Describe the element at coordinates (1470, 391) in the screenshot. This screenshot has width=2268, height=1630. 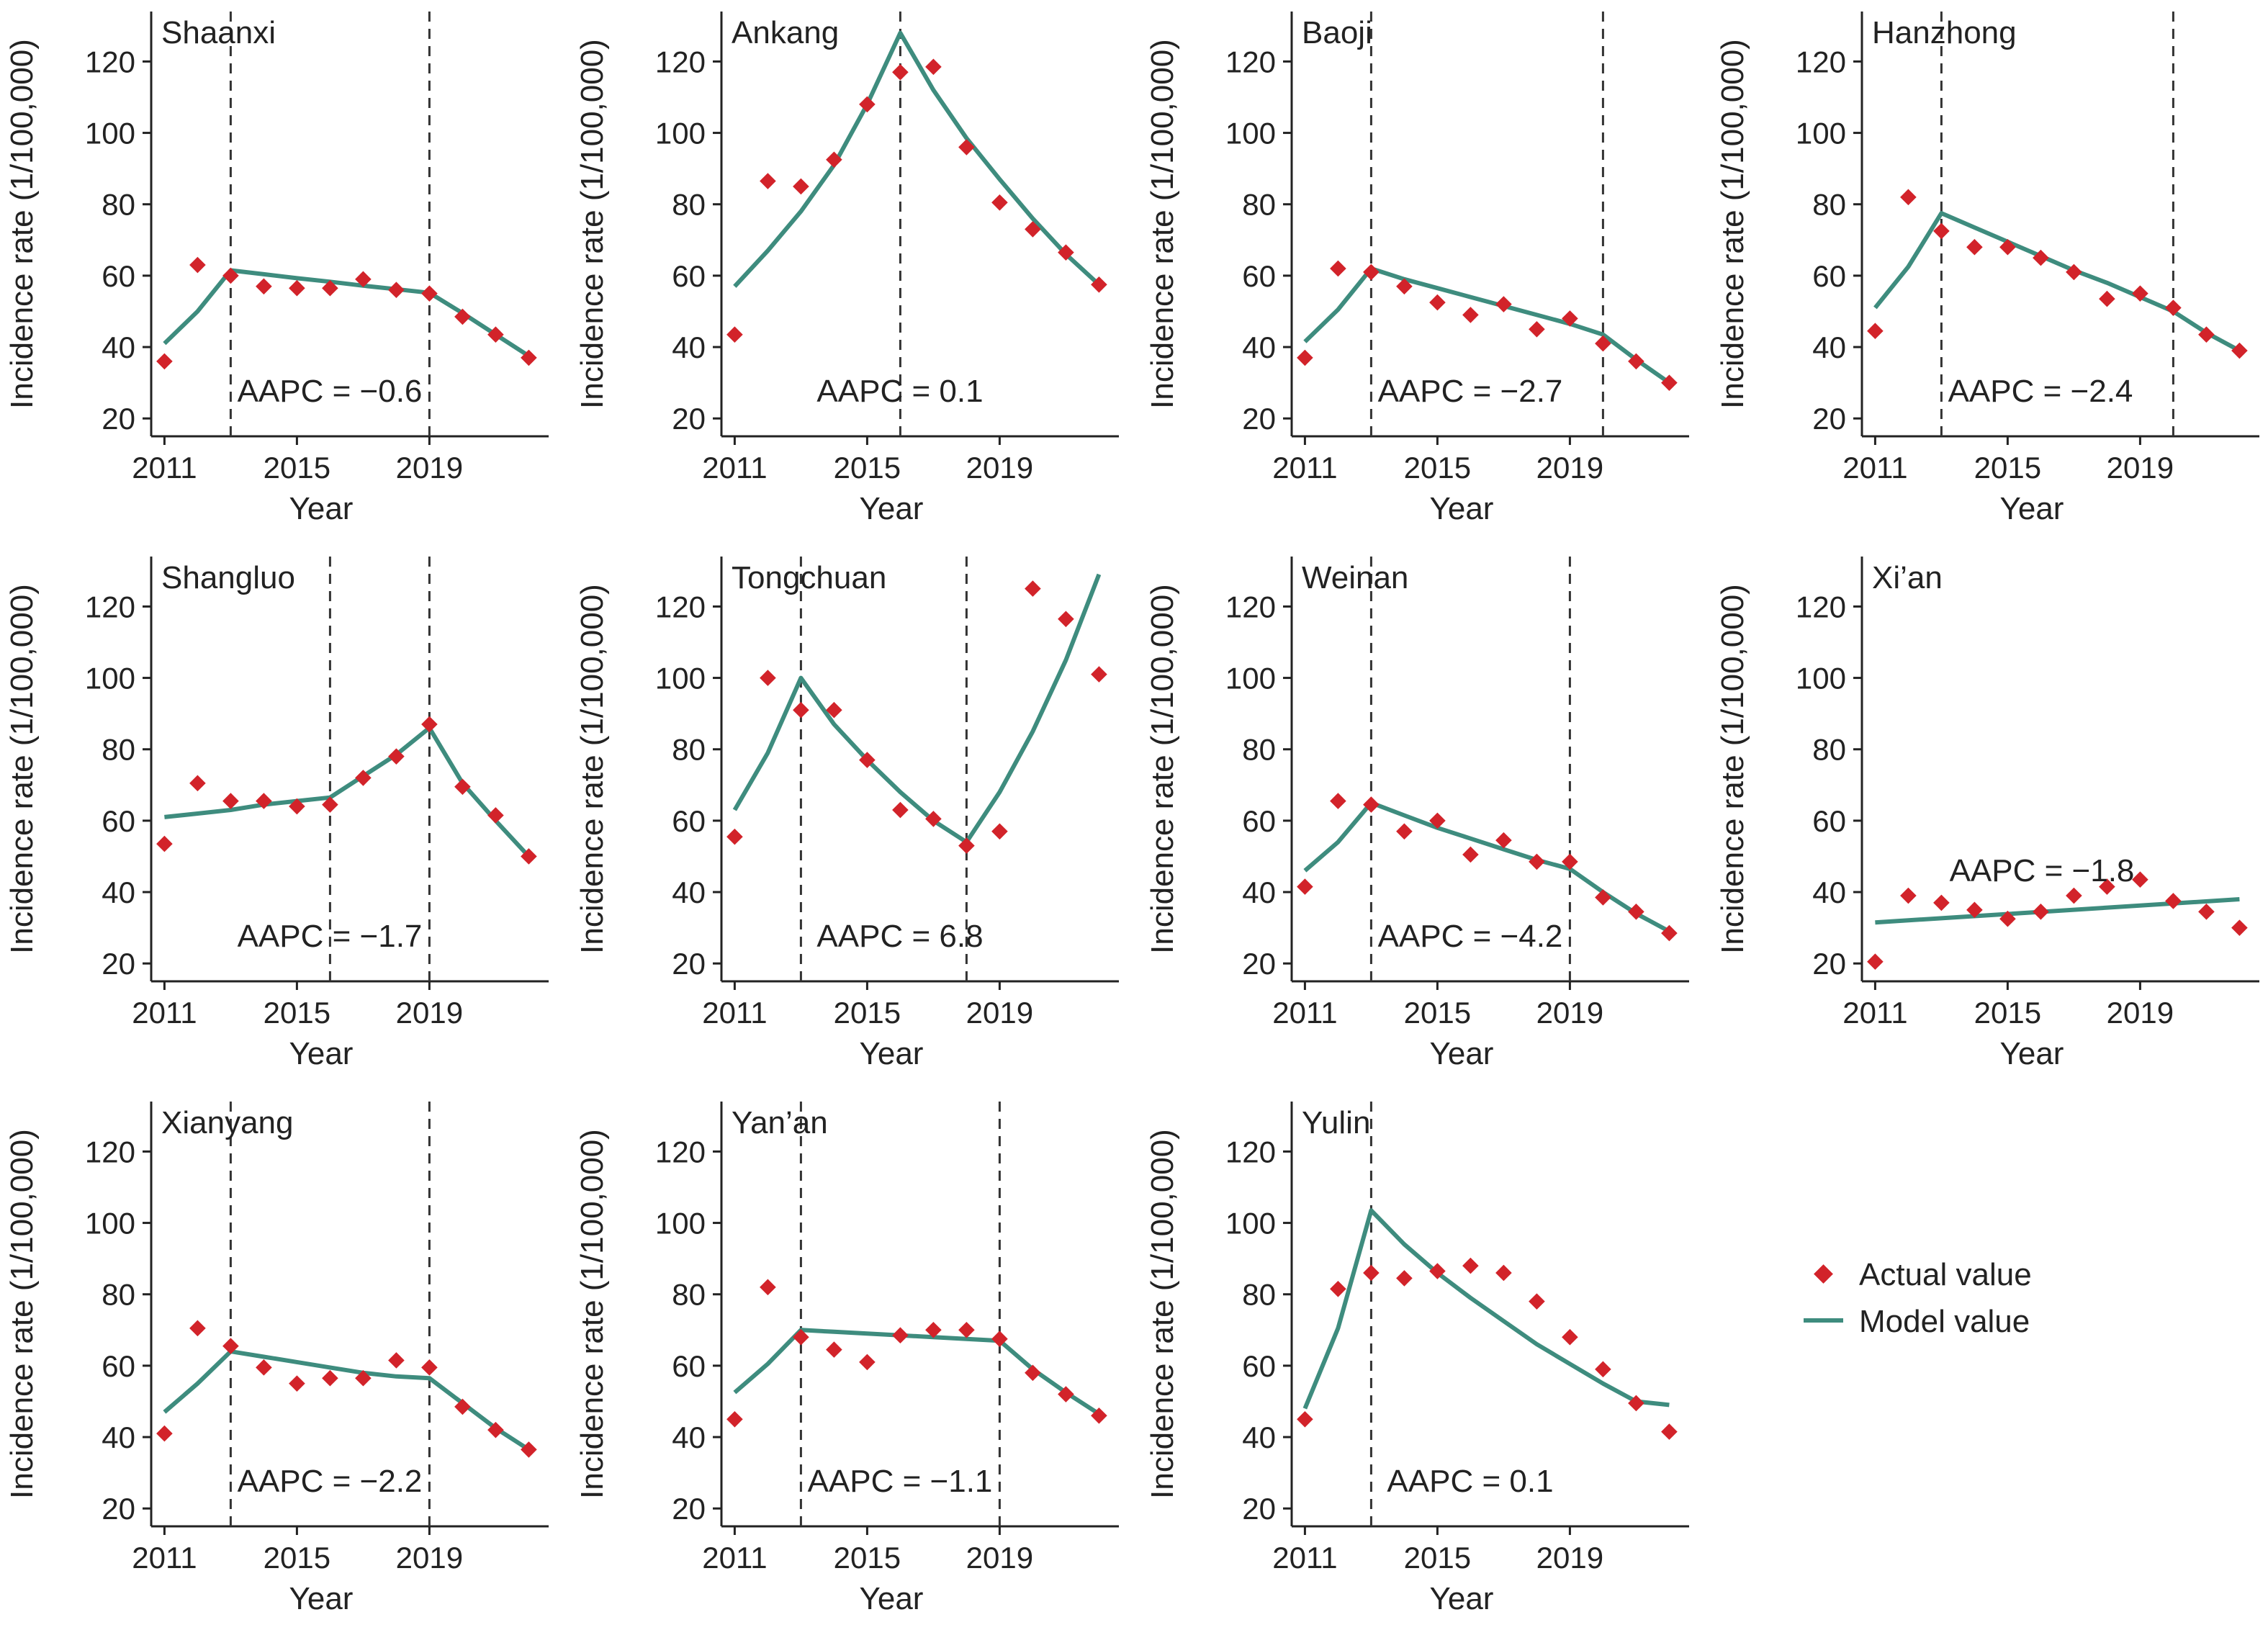
I see `aapc-annotation: AAPC = −2.7` at that location.